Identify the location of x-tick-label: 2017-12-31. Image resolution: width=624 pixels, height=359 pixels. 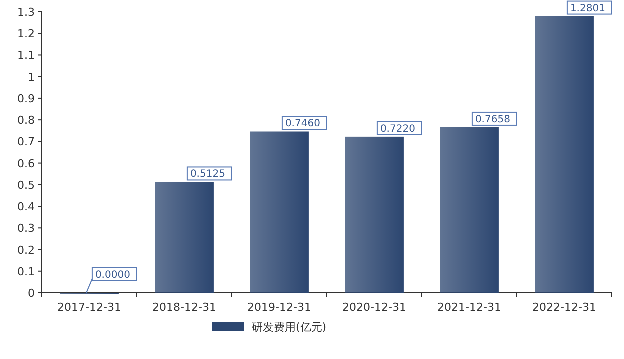
(90, 307).